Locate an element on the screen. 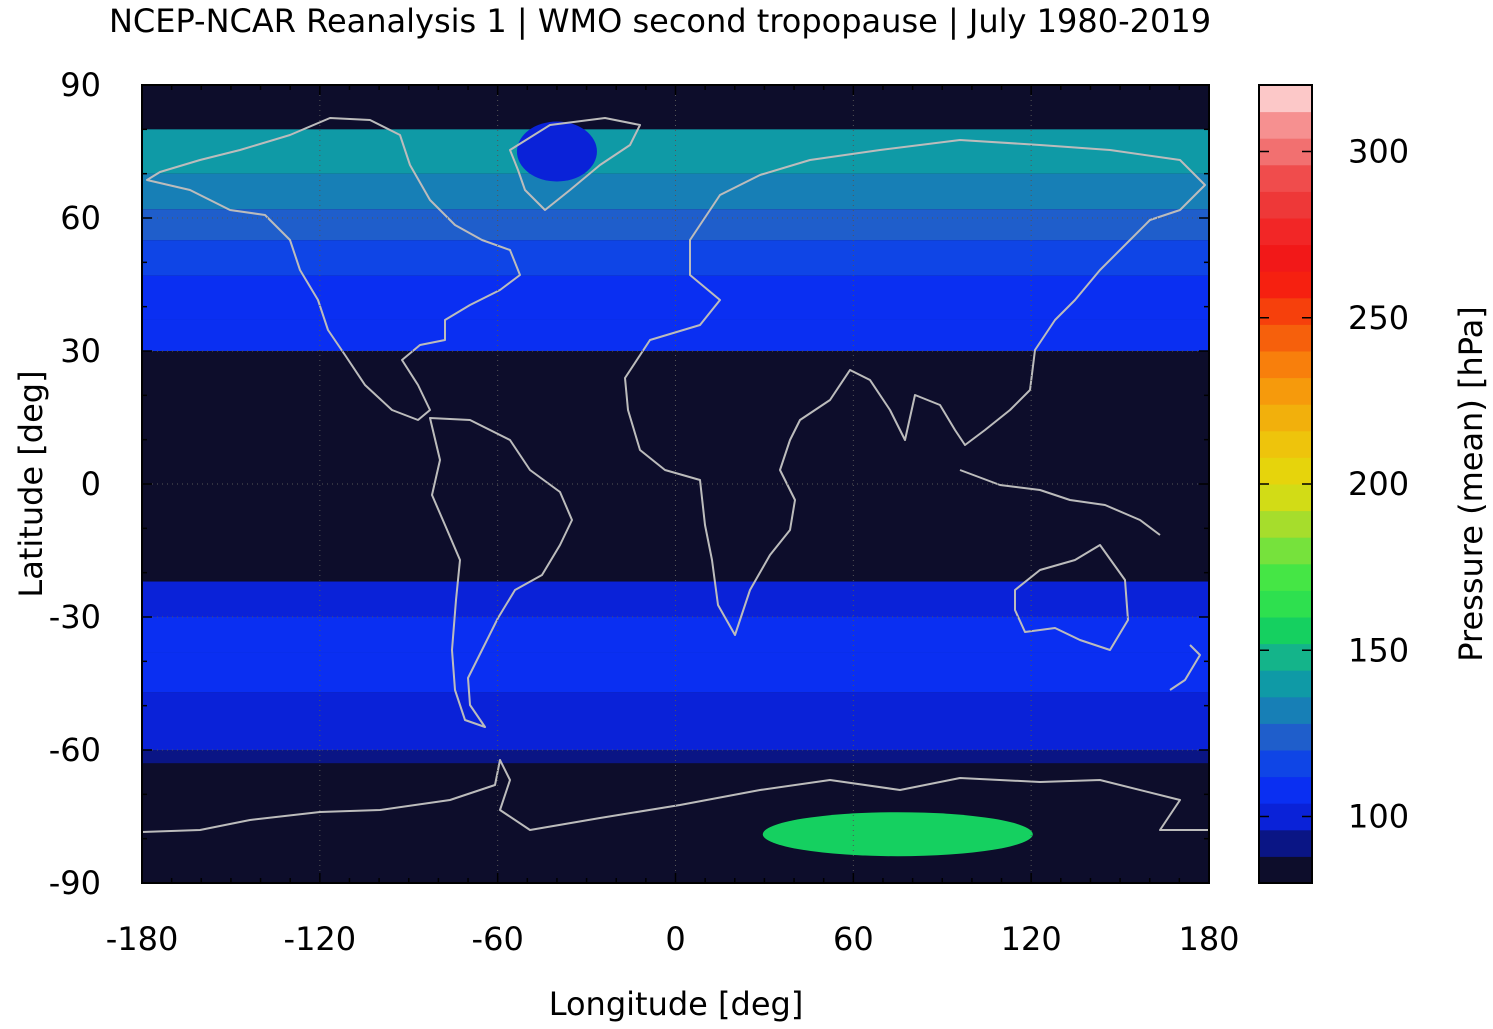  x-tick-label: 60 is located at coordinates (853, 939).